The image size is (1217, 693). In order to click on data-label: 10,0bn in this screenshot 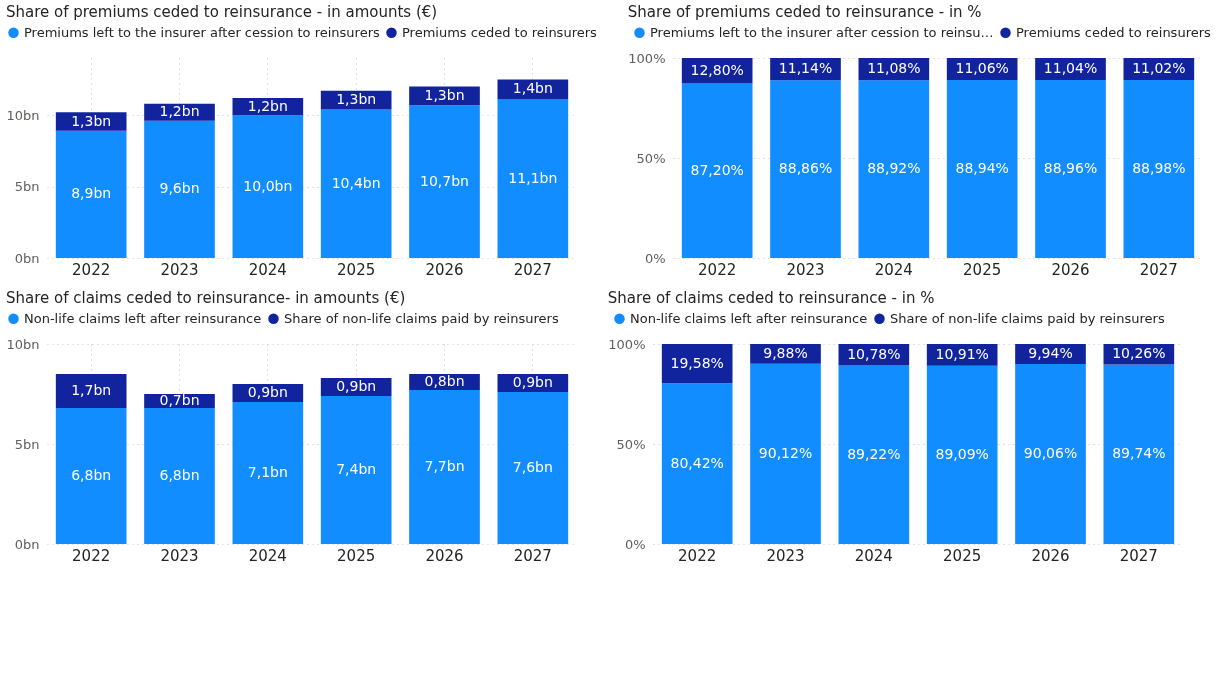, I will do `click(268, 185)`.